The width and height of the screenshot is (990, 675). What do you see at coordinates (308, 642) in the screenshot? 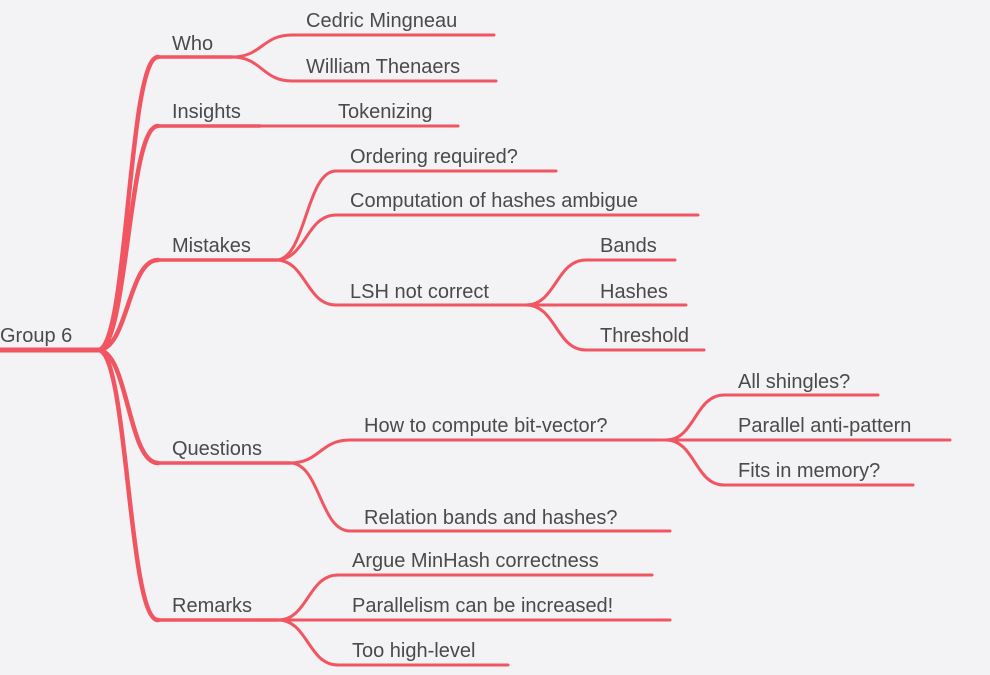
I see `link-too-high-level` at bounding box center [308, 642].